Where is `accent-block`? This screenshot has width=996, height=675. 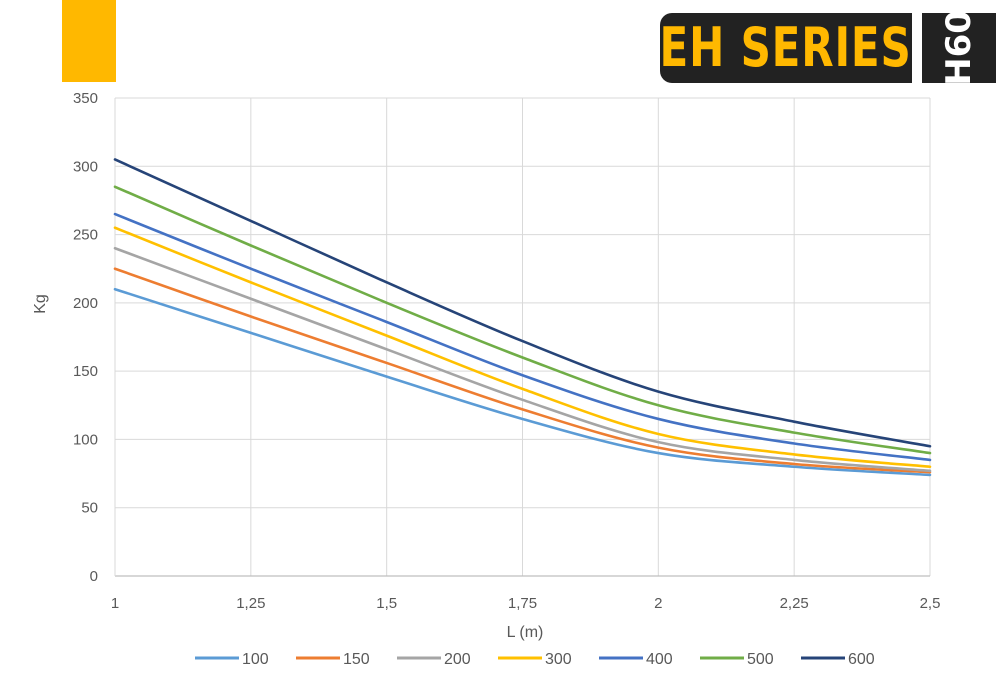
accent-block is located at coordinates (89, 41).